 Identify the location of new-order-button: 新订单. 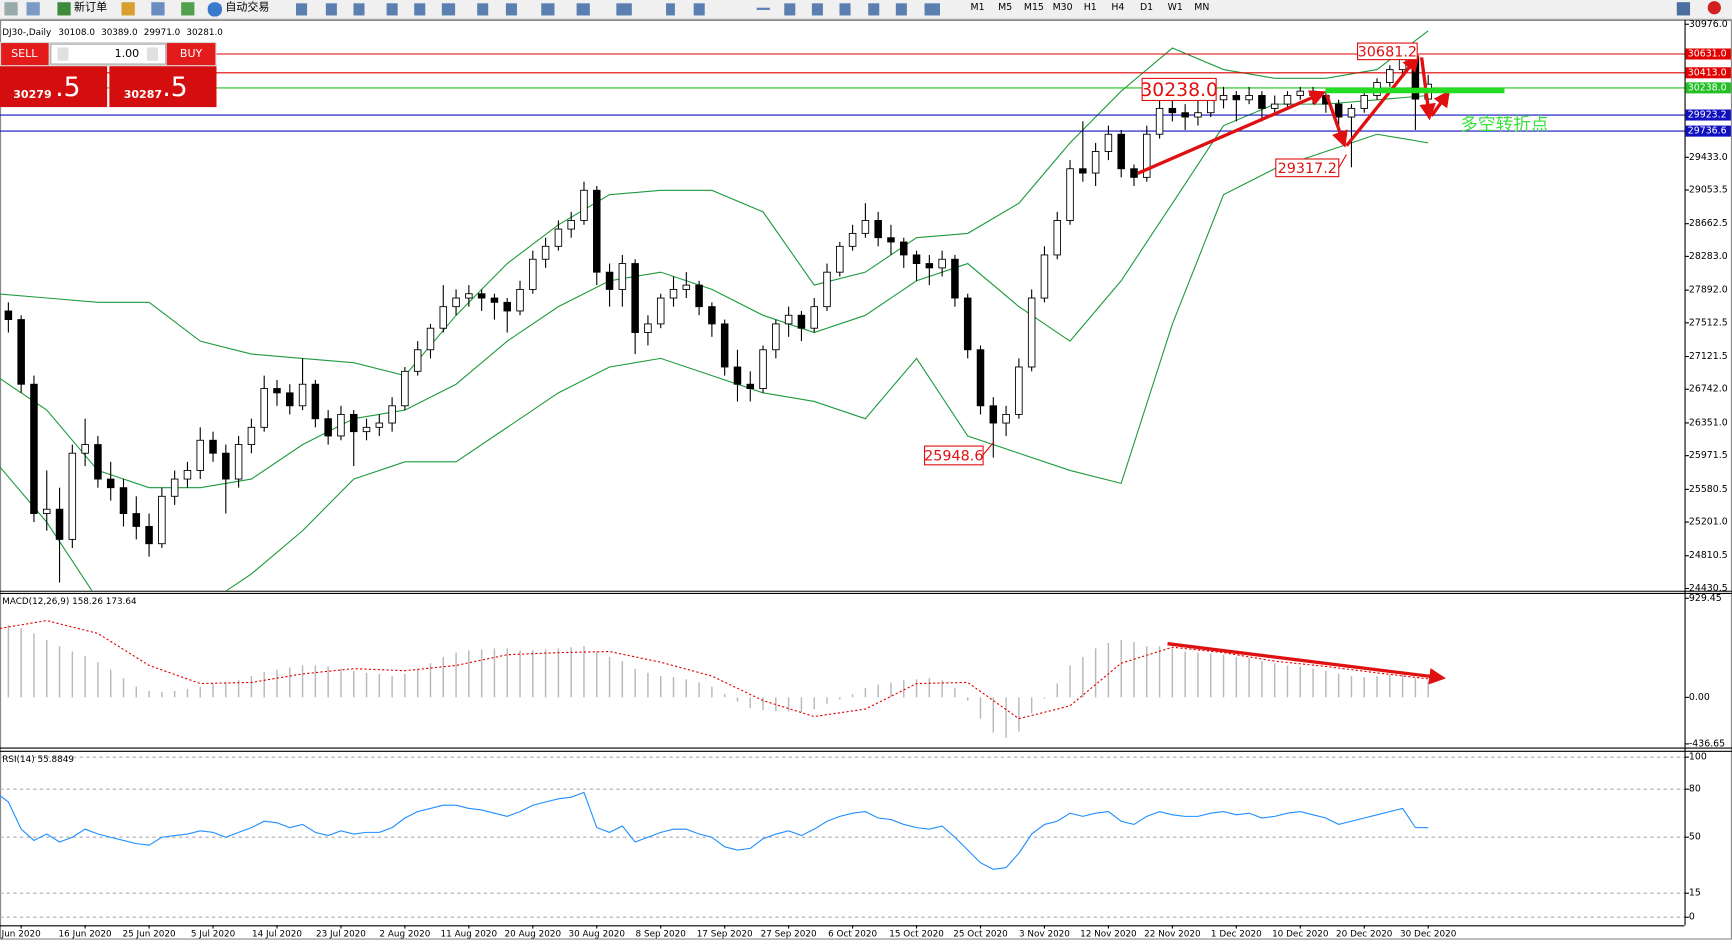
(90, 7).